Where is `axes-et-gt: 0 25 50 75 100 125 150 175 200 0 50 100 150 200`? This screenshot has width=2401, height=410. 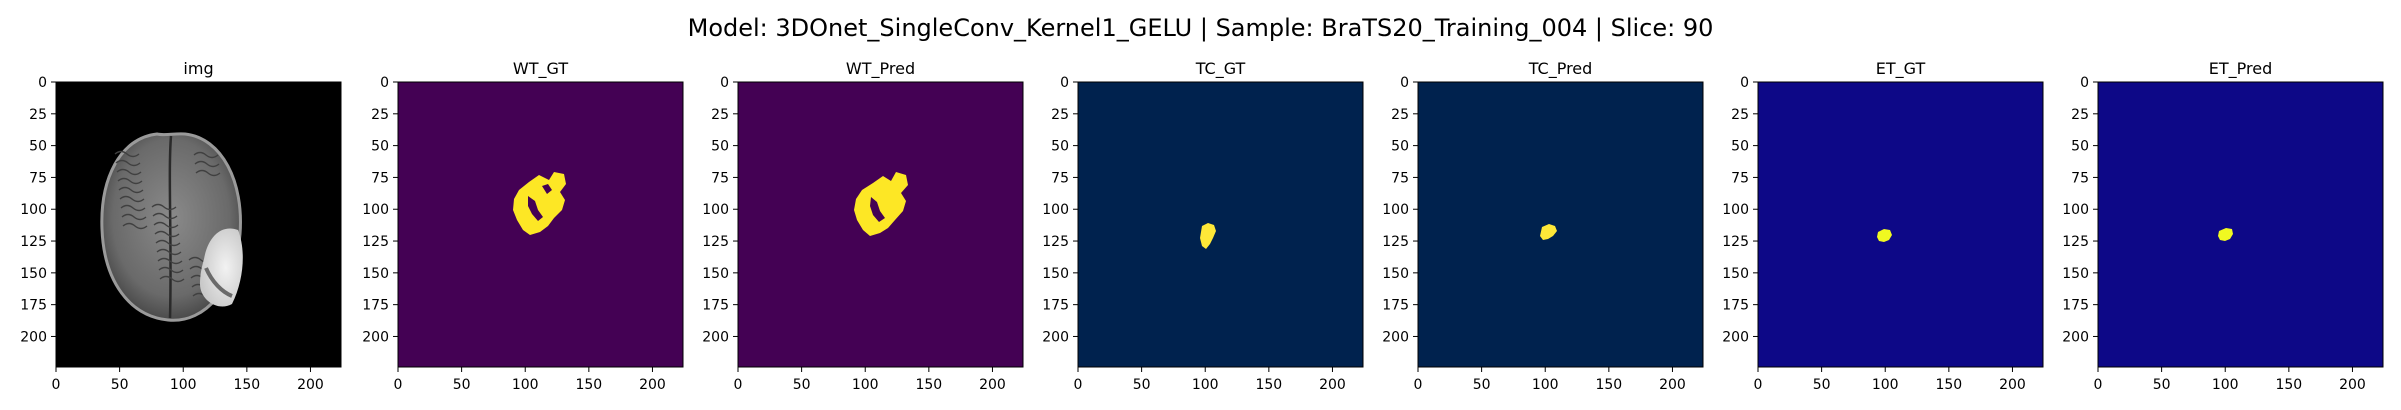
axes-et-gt: 0 25 50 75 100 125 150 175 200 0 50 100 150 200 is located at coordinates (1883, 234).